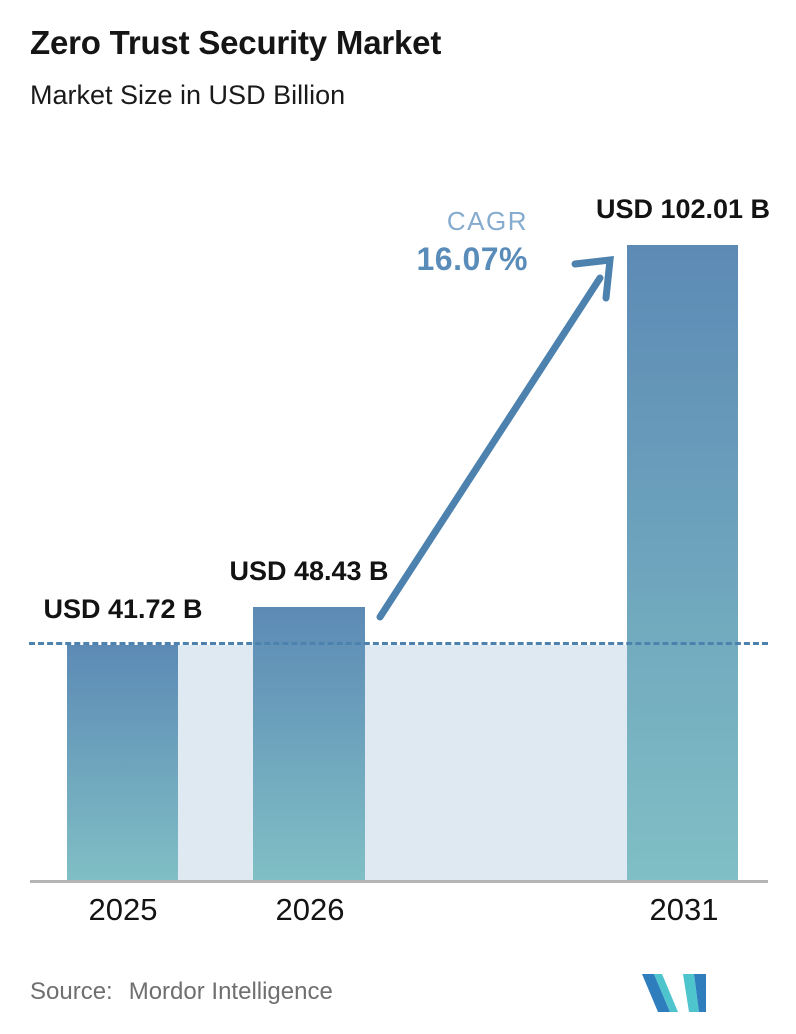 The image size is (796, 1034). Describe the element at coordinates (310, 909) in the screenshot. I see `x-tick-2026: 2026` at that location.